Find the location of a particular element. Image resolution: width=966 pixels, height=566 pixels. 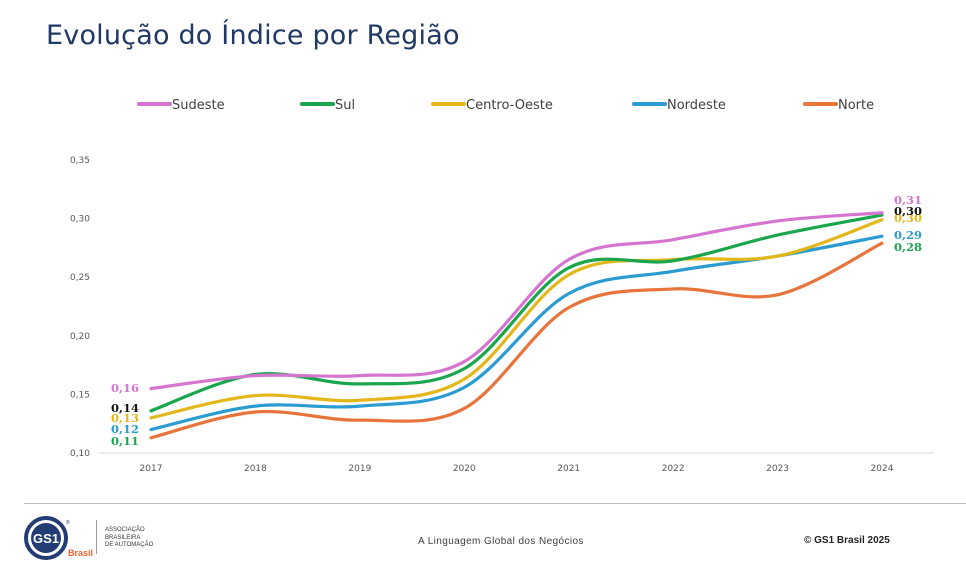

legend-label: Sul is located at coordinates (345, 105).